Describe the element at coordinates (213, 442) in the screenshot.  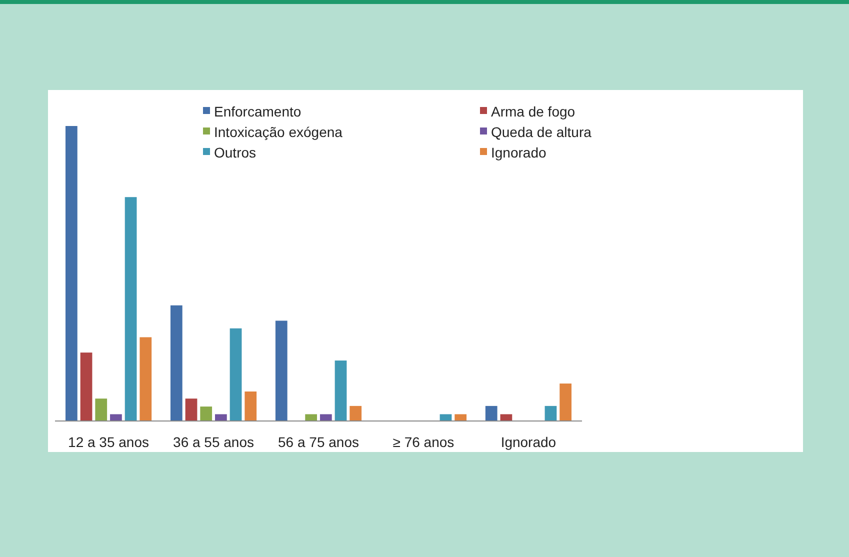
I see `x-tick-label: 36 a 55 anos` at that location.